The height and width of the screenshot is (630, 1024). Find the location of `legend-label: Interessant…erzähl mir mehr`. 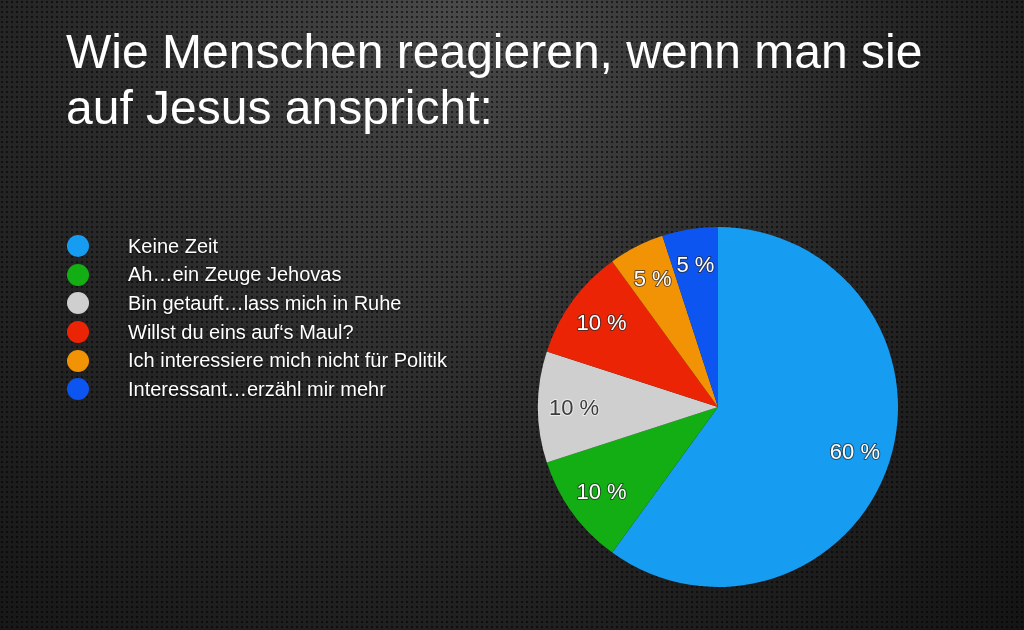

legend-label: Interessant…erzähl mir mehr is located at coordinates (257, 389).